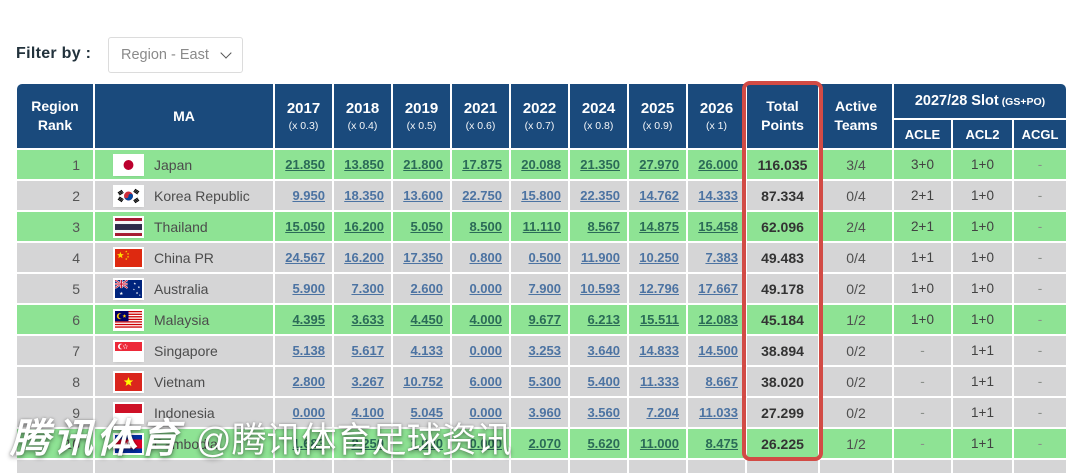 The width and height of the screenshot is (1080, 473). Describe the element at coordinates (426, 288) in the screenshot. I see `year-points-link: 2.600` at that location.